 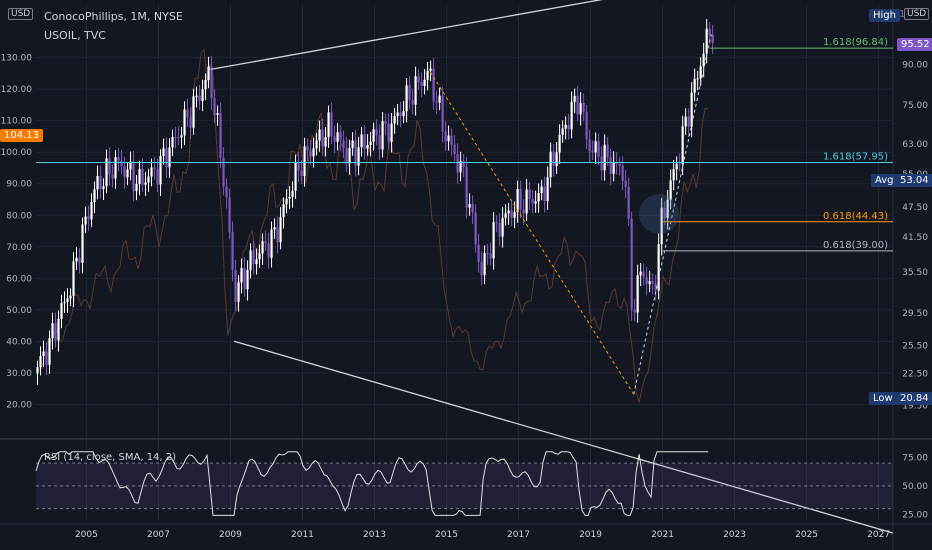 What do you see at coordinates (21, 135) in the screenshot?
I see `left-current-price: 104.13` at bounding box center [21, 135].